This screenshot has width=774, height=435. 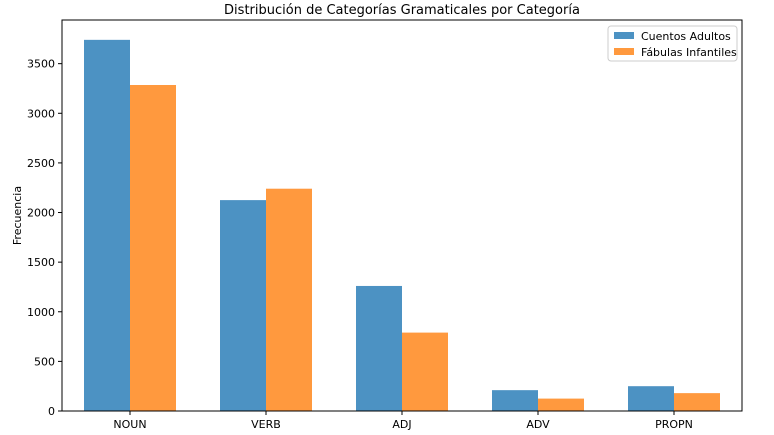 I want to click on legend: Cuentos Adultos Fábulas Infantiles, so click(x=672, y=43).